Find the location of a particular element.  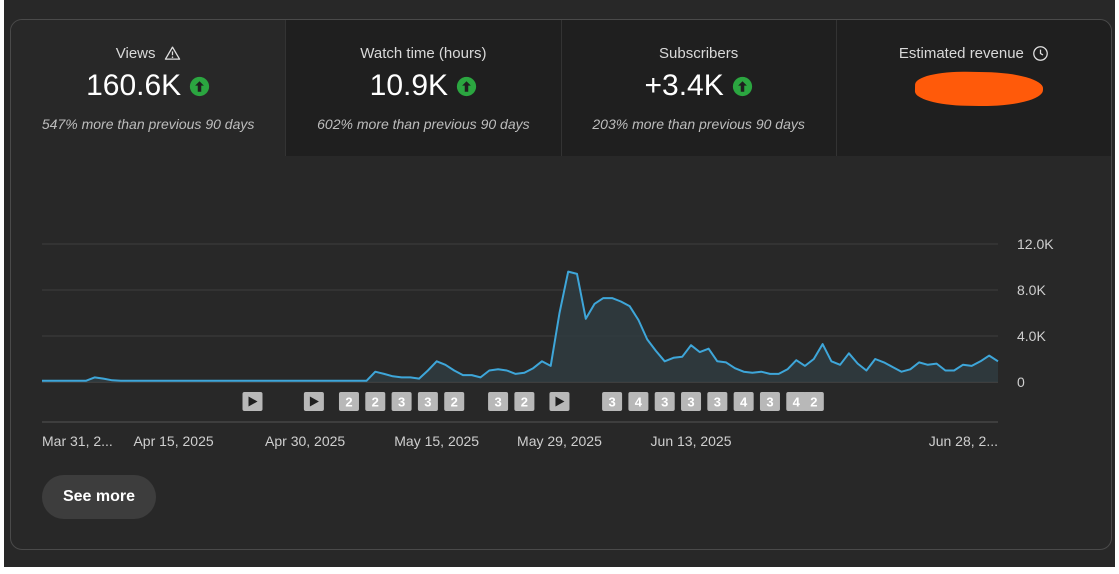

metric-label: Subscribers is located at coordinates (699, 53).